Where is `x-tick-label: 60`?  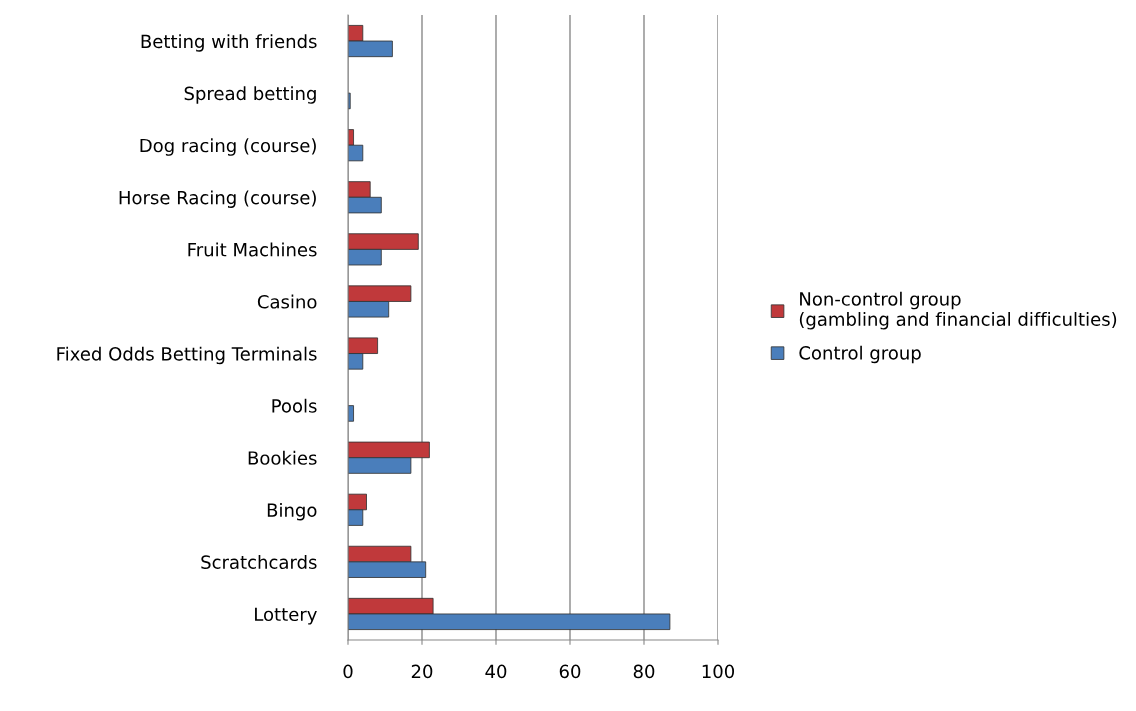 x-tick-label: 60 is located at coordinates (570, 671).